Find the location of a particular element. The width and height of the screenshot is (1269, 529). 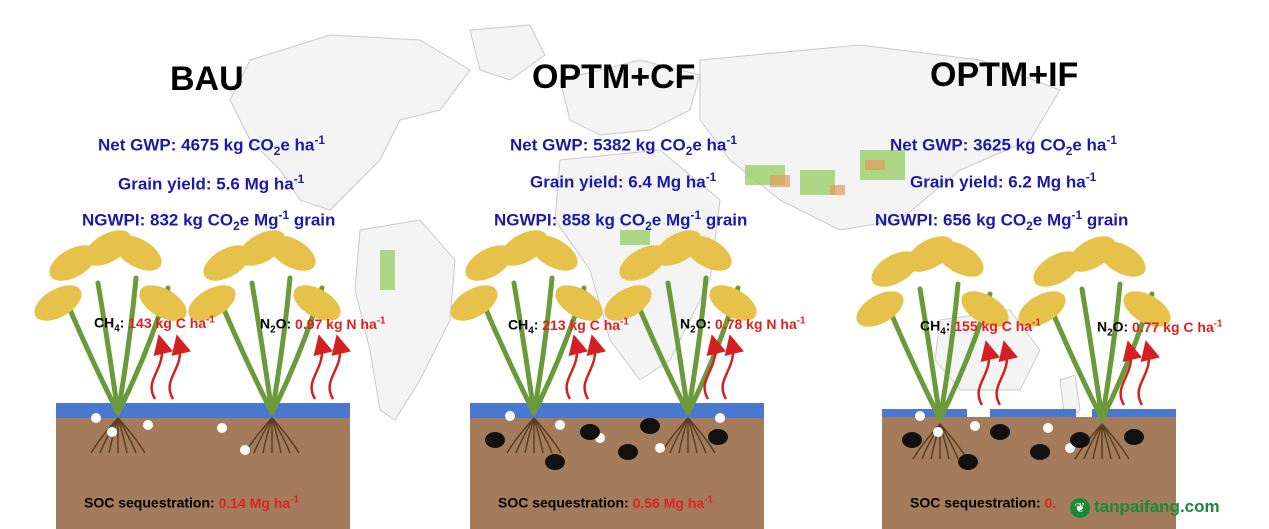

panel-title-bau: BAU is located at coordinates (207, 79).